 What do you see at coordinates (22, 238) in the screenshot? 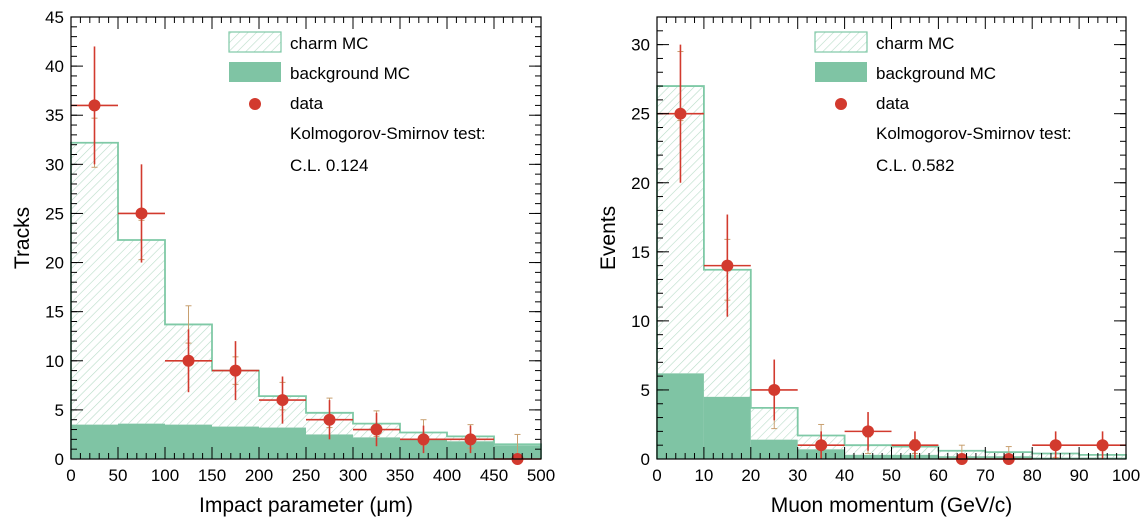
I see `y-axis-label: Tracks` at bounding box center [22, 238].